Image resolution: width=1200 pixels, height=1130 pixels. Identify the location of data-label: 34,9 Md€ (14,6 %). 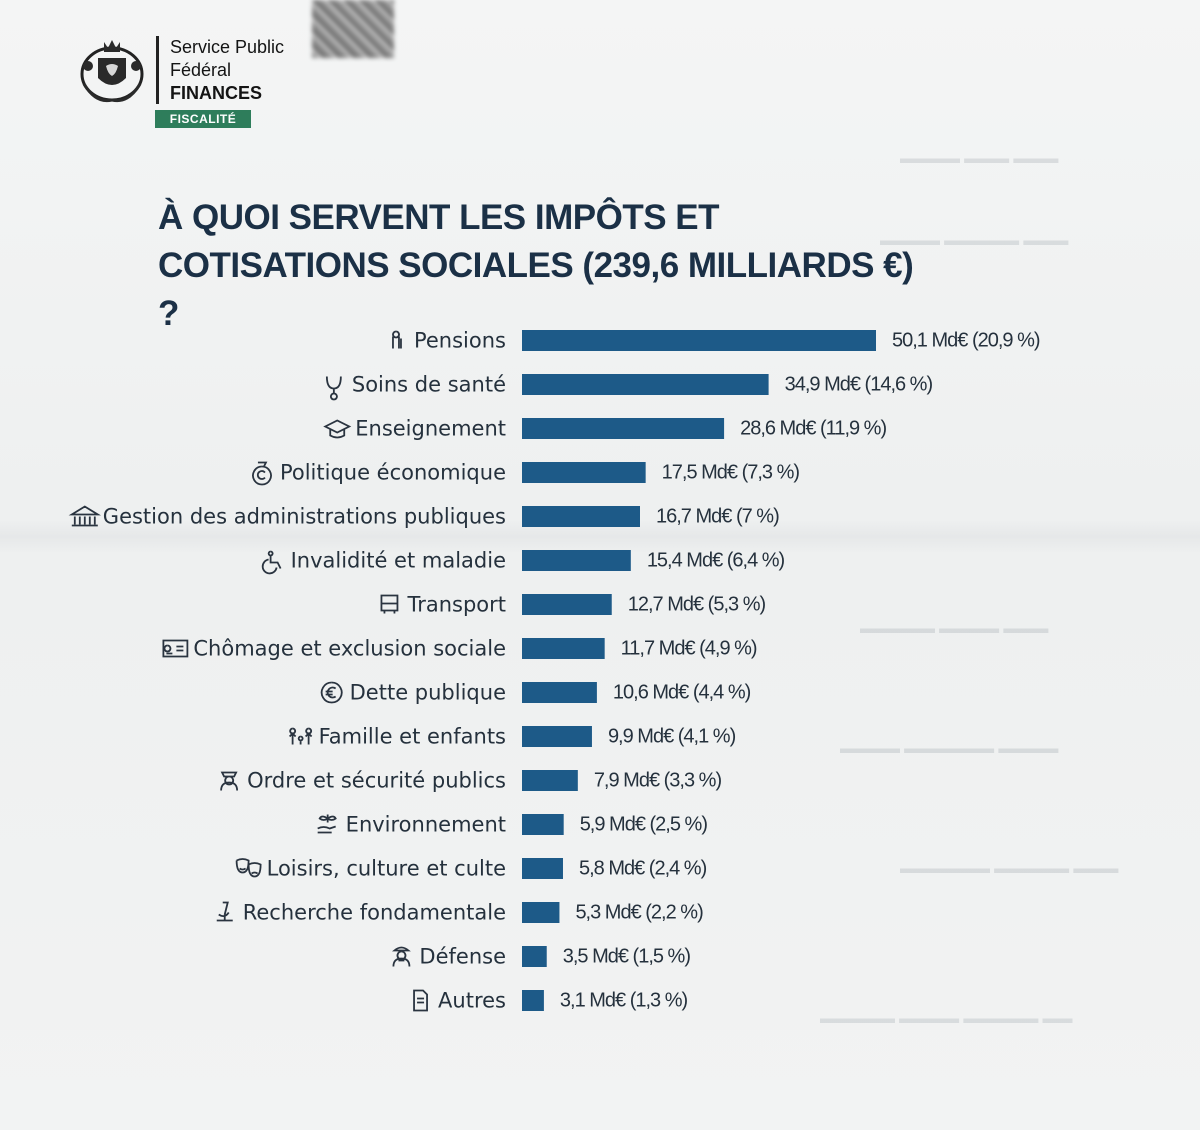
(859, 385).